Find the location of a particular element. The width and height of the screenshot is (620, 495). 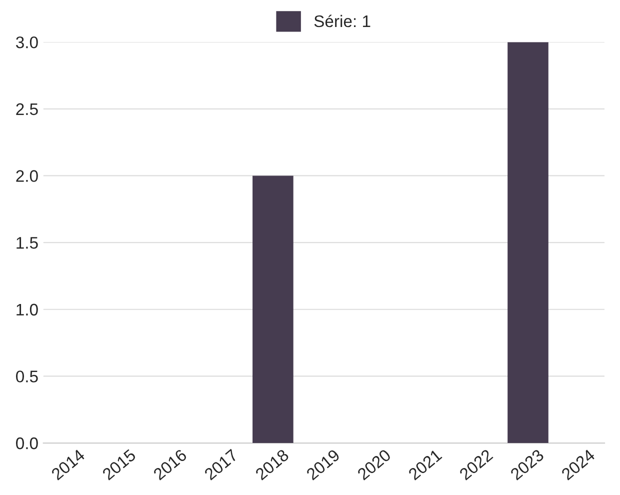

y-tick-label: 2.5 is located at coordinates (27, 109).